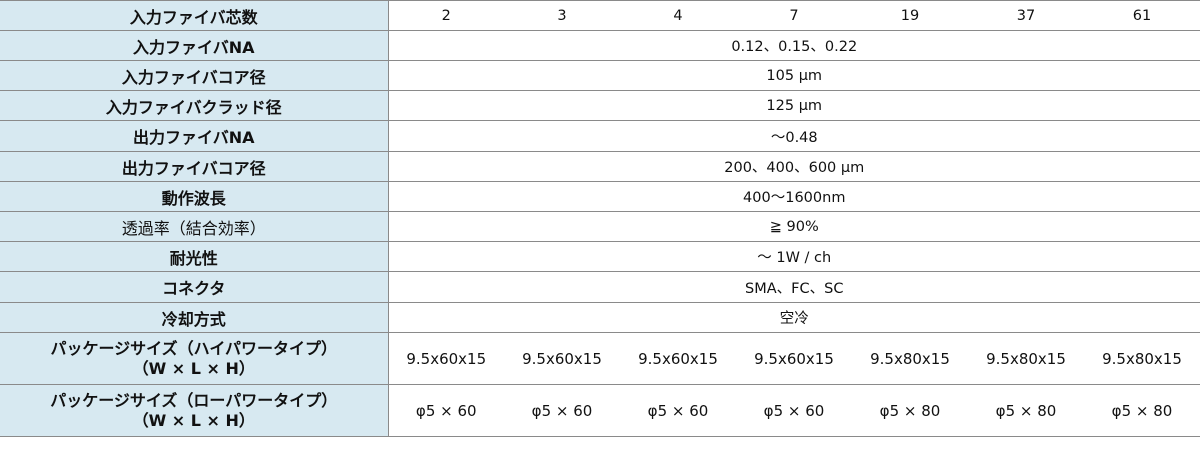  What do you see at coordinates (794, 15) in the screenshot?
I see `cell-value: 7` at bounding box center [794, 15].